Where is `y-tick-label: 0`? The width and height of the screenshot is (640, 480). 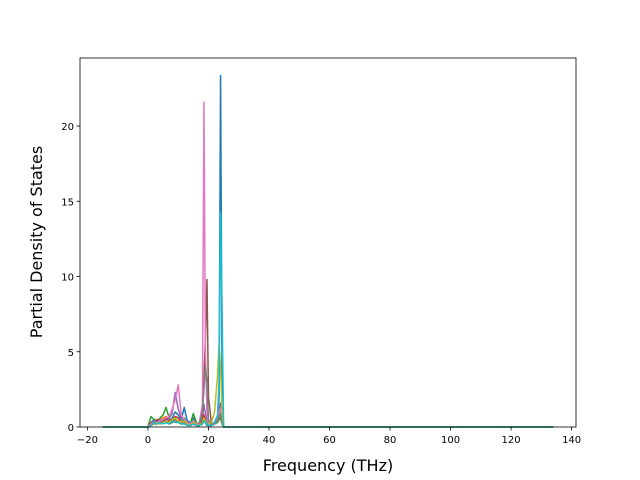 y-tick-label: 0 is located at coordinates (71, 428).